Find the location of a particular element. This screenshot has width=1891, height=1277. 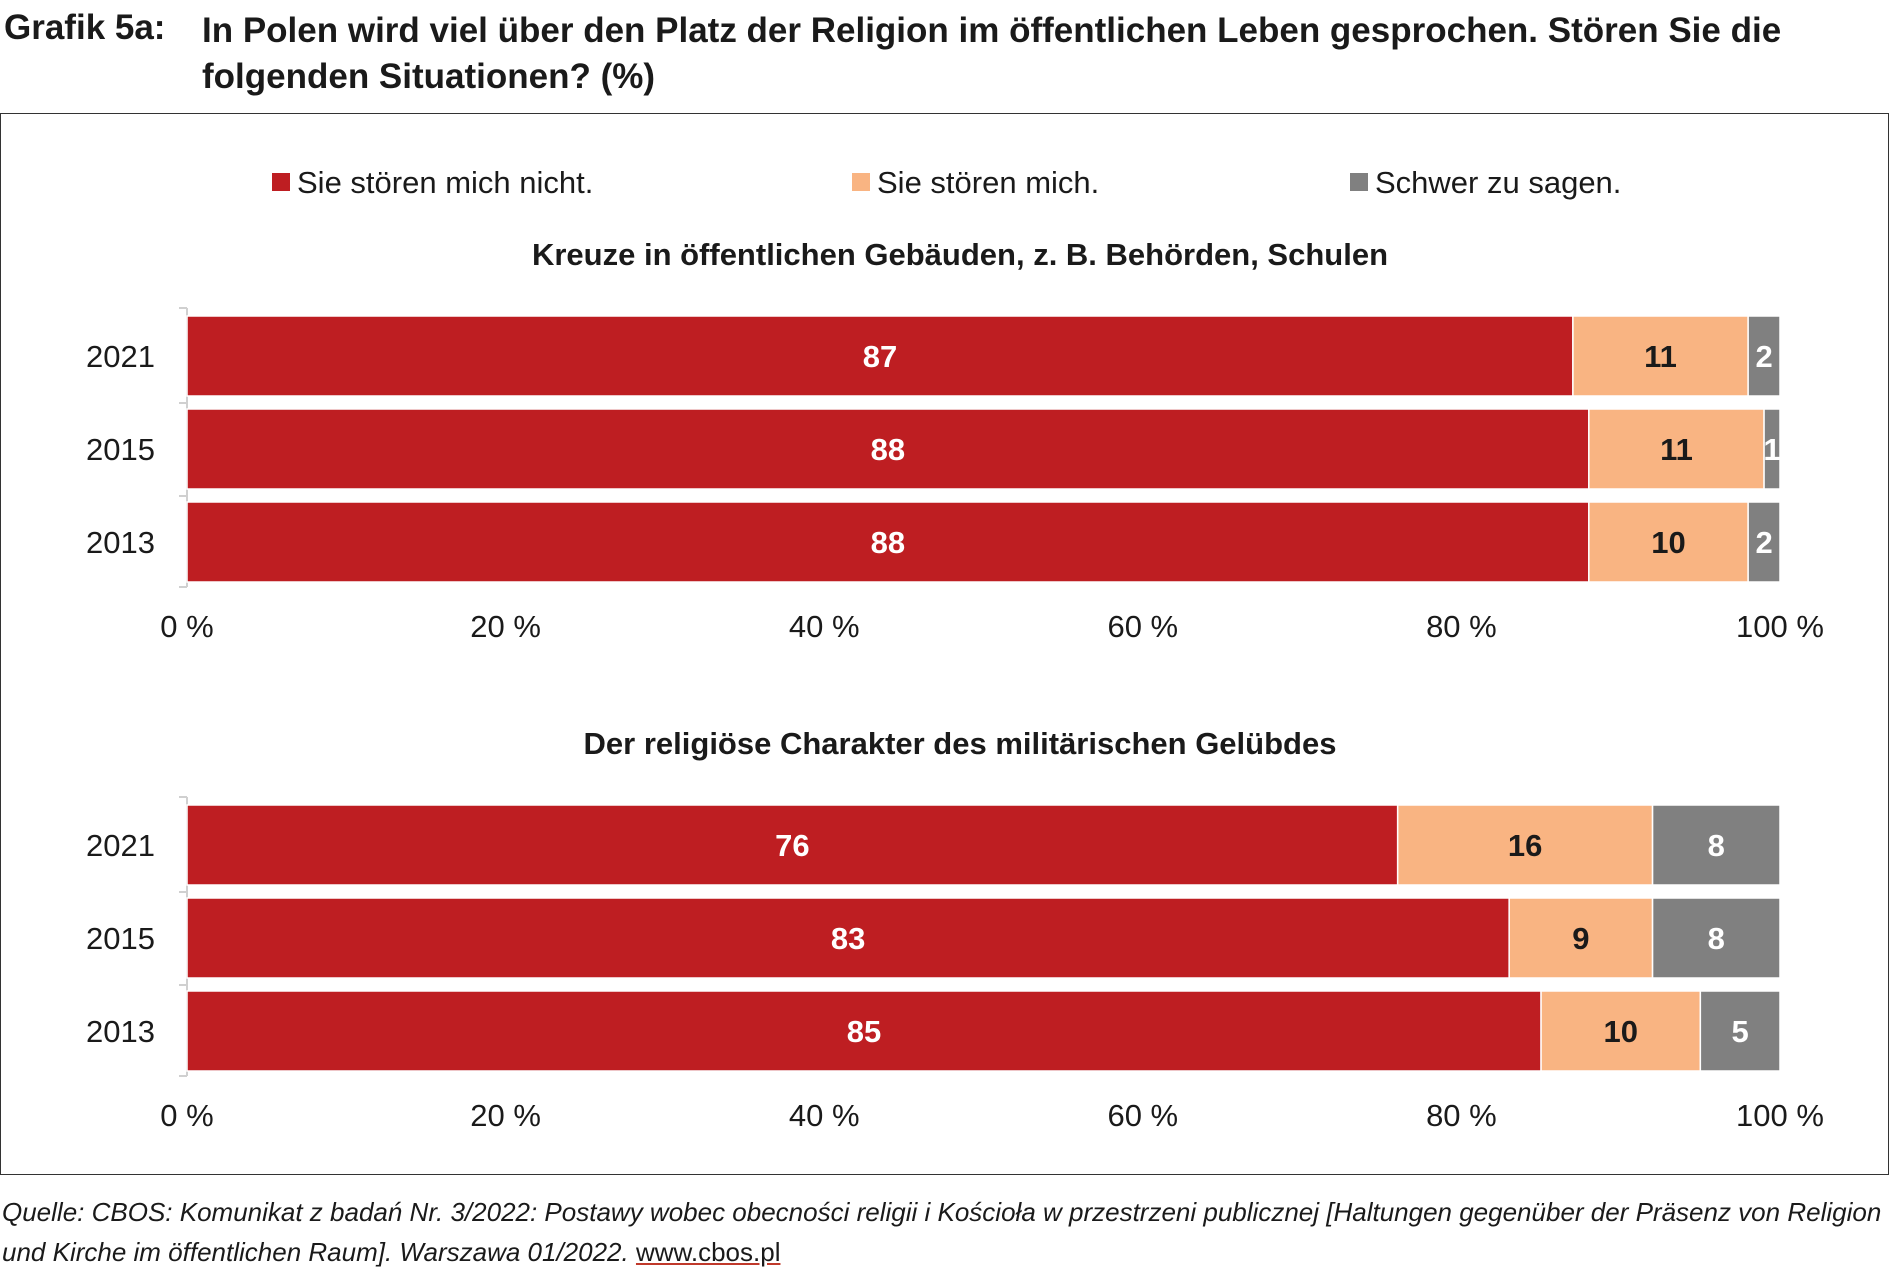

data-label-schwer-zu-sagen-2013: 2 is located at coordinates (1763, 542).